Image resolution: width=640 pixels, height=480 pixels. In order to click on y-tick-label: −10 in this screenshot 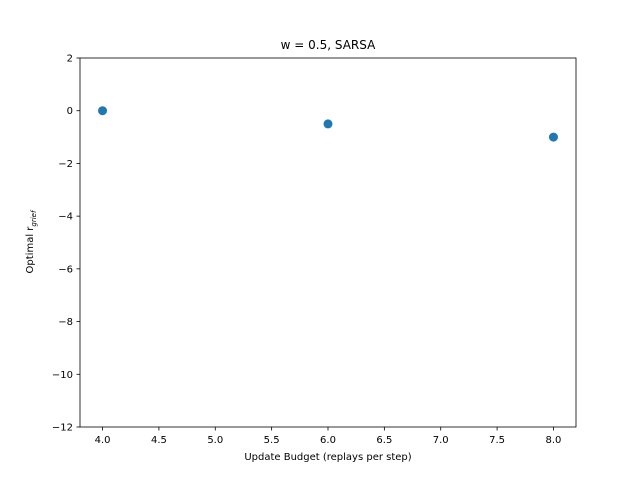, I will do `click(62, 375)`.